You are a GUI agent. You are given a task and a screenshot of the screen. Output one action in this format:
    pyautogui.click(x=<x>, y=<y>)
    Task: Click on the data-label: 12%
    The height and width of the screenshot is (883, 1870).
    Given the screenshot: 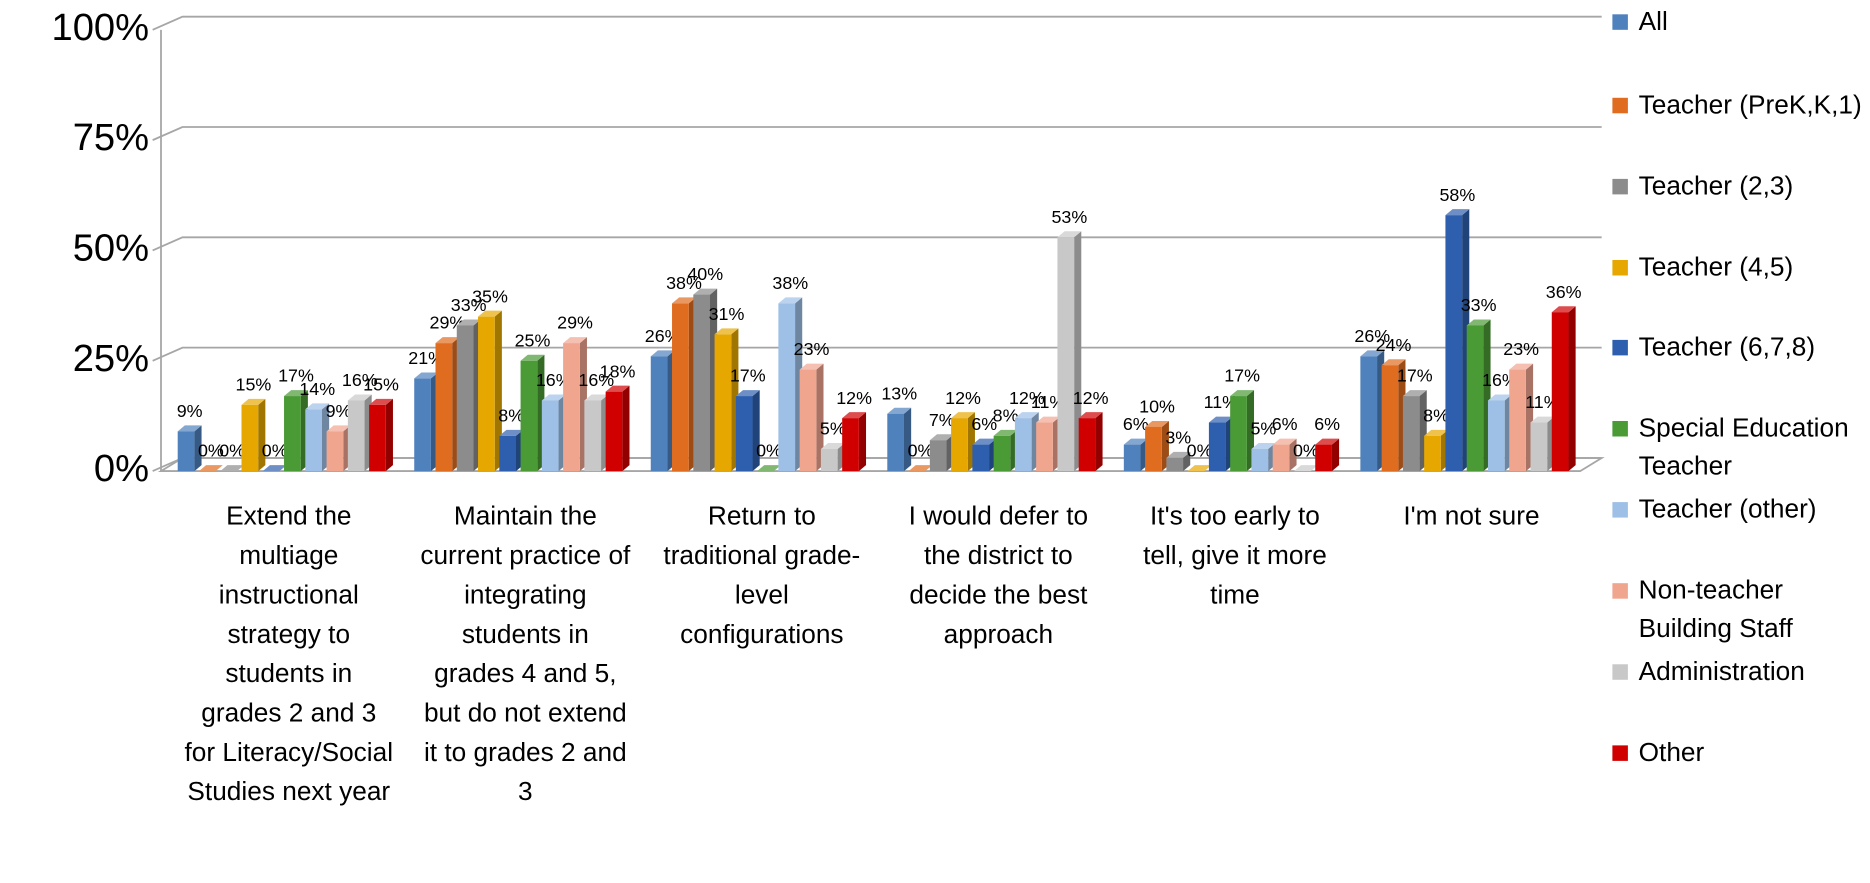 What is the action you would take?
    pyautogui.click(x=1091, y=398)
    